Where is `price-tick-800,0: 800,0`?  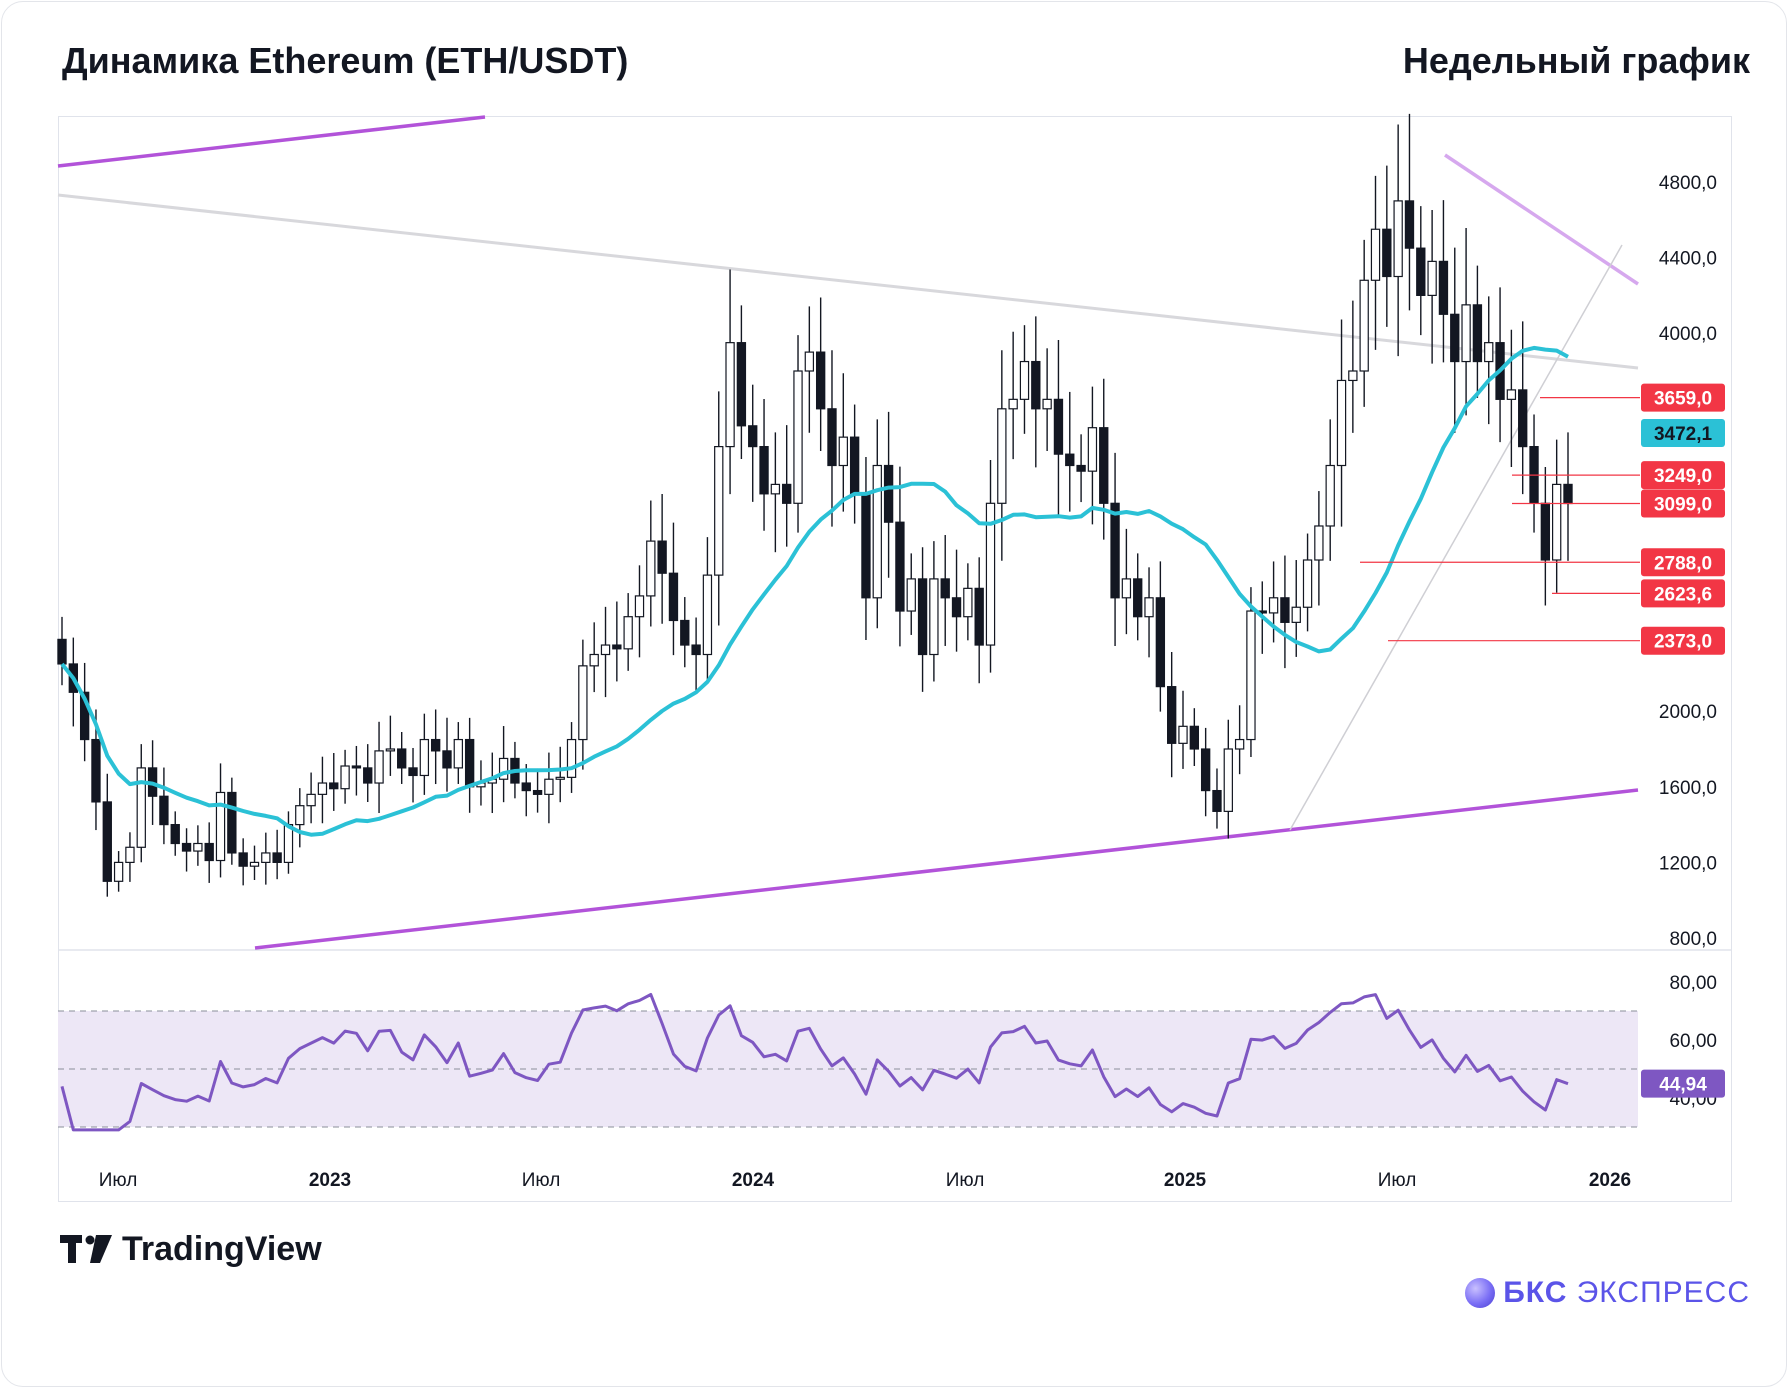
price-tick-800,0: 800,0 is located at coordinates (1693, 939).